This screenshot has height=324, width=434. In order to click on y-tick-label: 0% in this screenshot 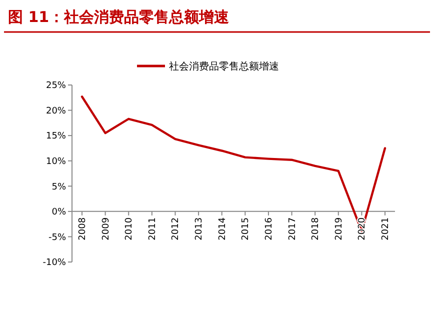, I will do `click(59, 213)`.